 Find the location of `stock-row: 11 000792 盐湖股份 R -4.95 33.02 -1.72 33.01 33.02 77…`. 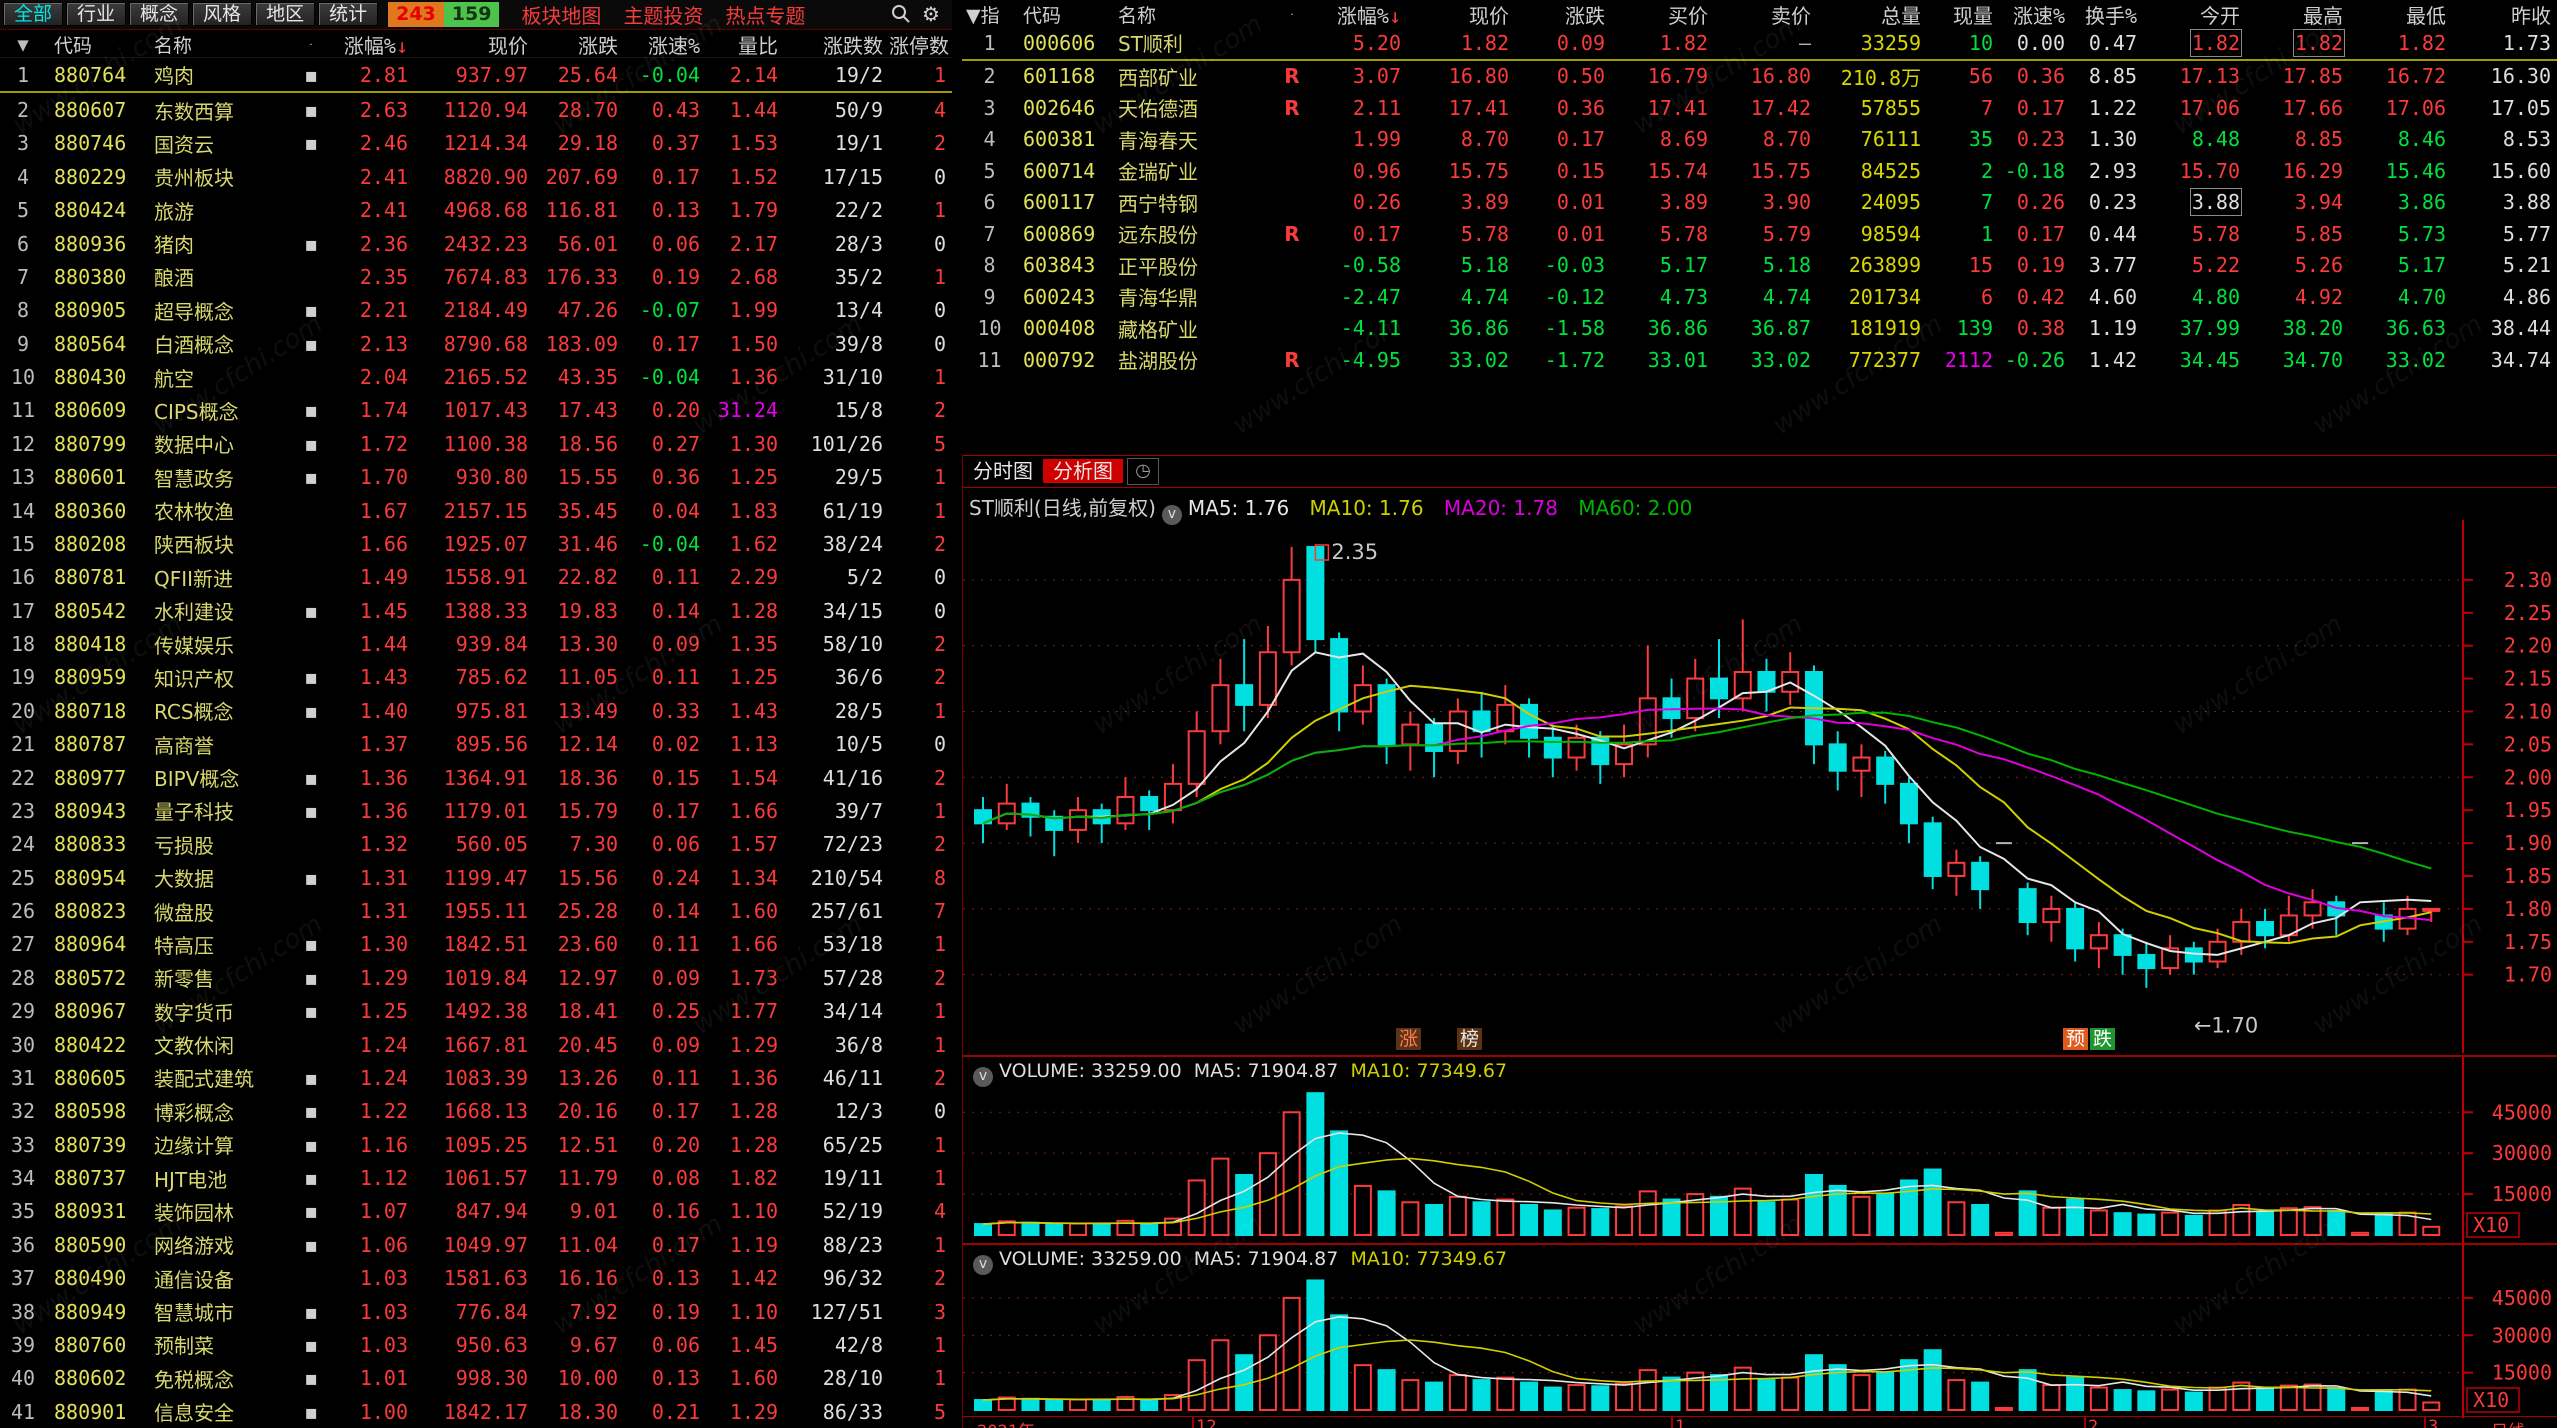

stock-row: 11 000792 盐湖股份 R -4.95 33.02 -1.72 33.01 33.02 77… is located at coordinates (1759, 360).